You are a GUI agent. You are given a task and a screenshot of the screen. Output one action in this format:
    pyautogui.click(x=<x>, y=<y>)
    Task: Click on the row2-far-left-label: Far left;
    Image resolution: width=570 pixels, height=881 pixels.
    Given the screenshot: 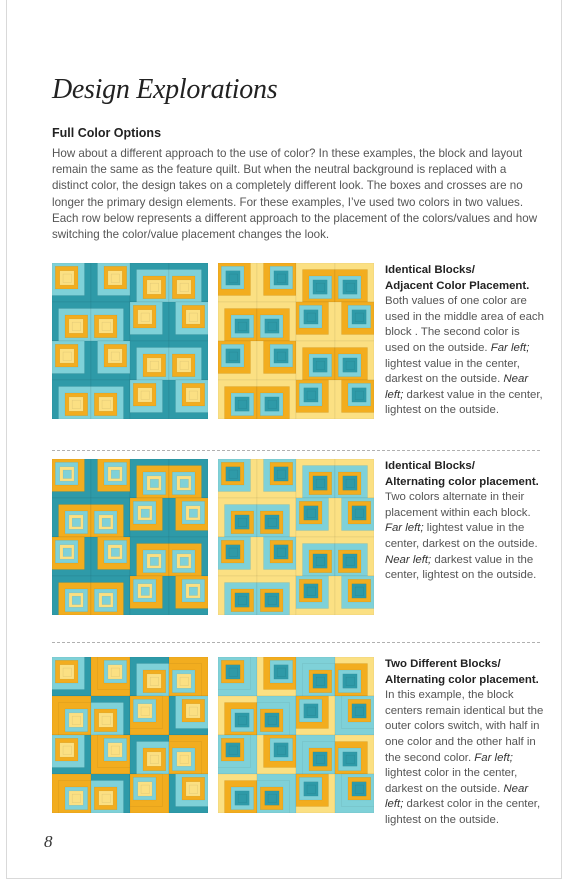 What is the action you would take?
    pyautogui.click(x=404, y=528)
    